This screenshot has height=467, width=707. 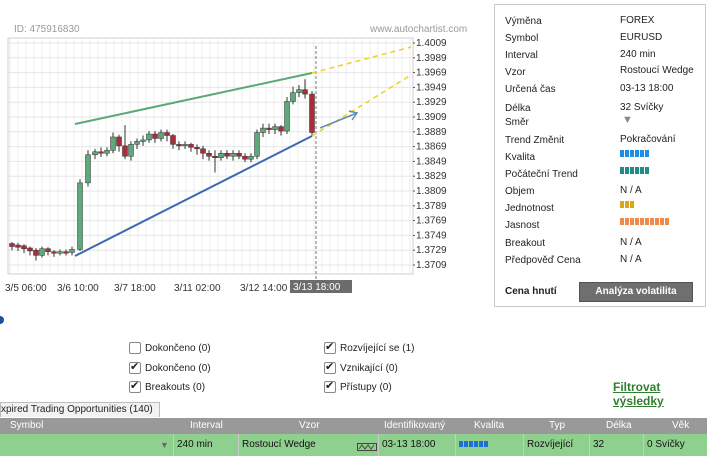 I want to click on info-value: 32 Svíčky, so click(x=642, y=107).